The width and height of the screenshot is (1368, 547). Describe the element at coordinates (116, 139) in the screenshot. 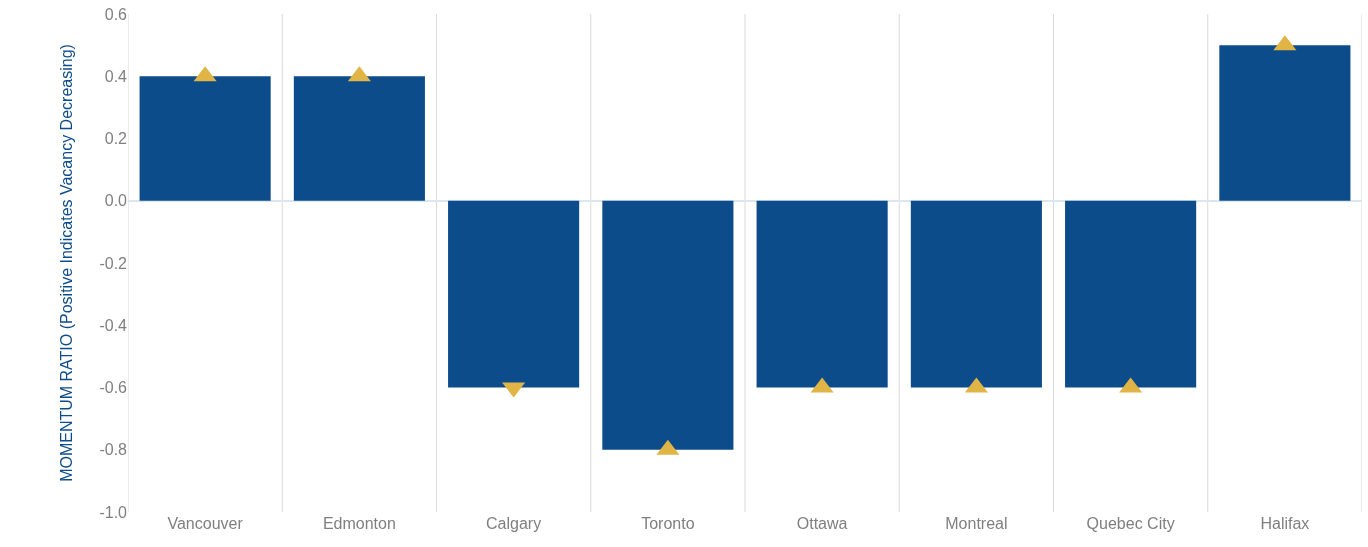

I see `y-tick-label: 0.2` at that location.